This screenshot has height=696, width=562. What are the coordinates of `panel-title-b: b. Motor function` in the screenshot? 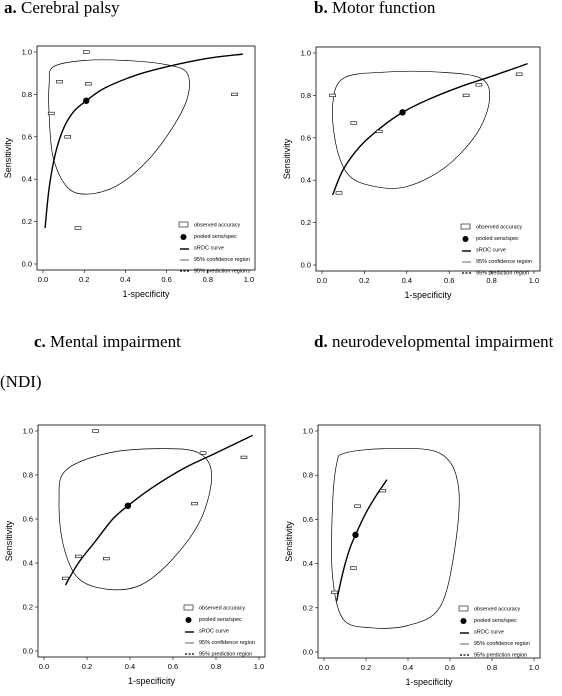 It's located at (374, 9).